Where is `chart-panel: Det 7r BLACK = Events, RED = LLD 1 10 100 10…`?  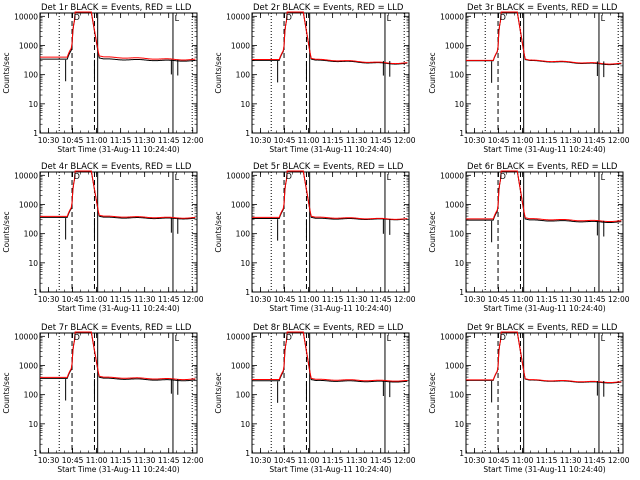
chart-panel: Det 7r BLACK = Events, RED = LLD 1 10 100 10… is located at coordinates (103, 398).